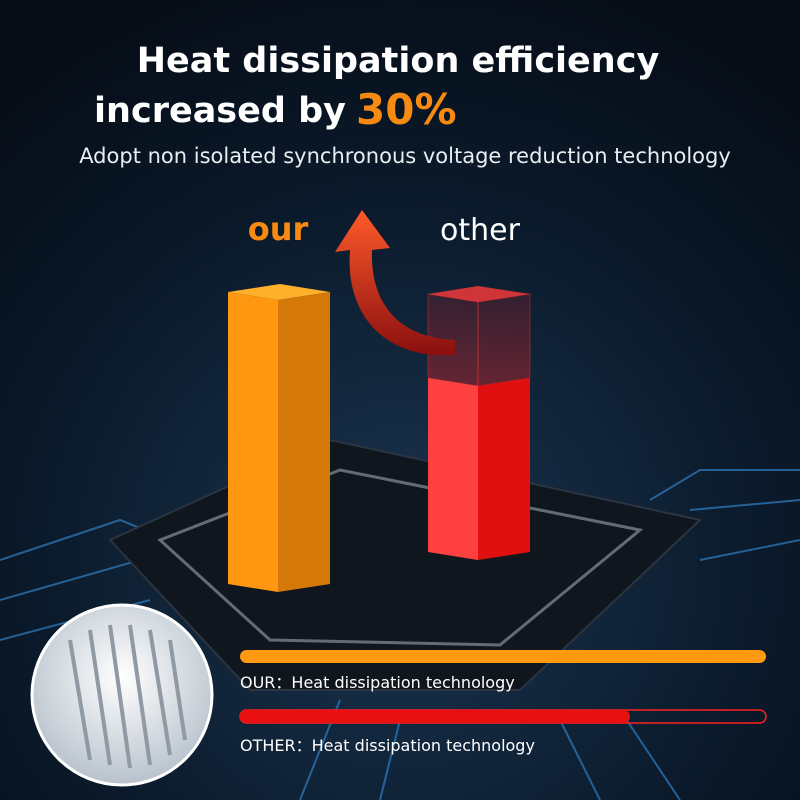 This screenshot has height=800, width=800. What do you see at coordinates (479, 294) in the screenshot?
I see `other-bar-top` at bounding box center [479, 294].